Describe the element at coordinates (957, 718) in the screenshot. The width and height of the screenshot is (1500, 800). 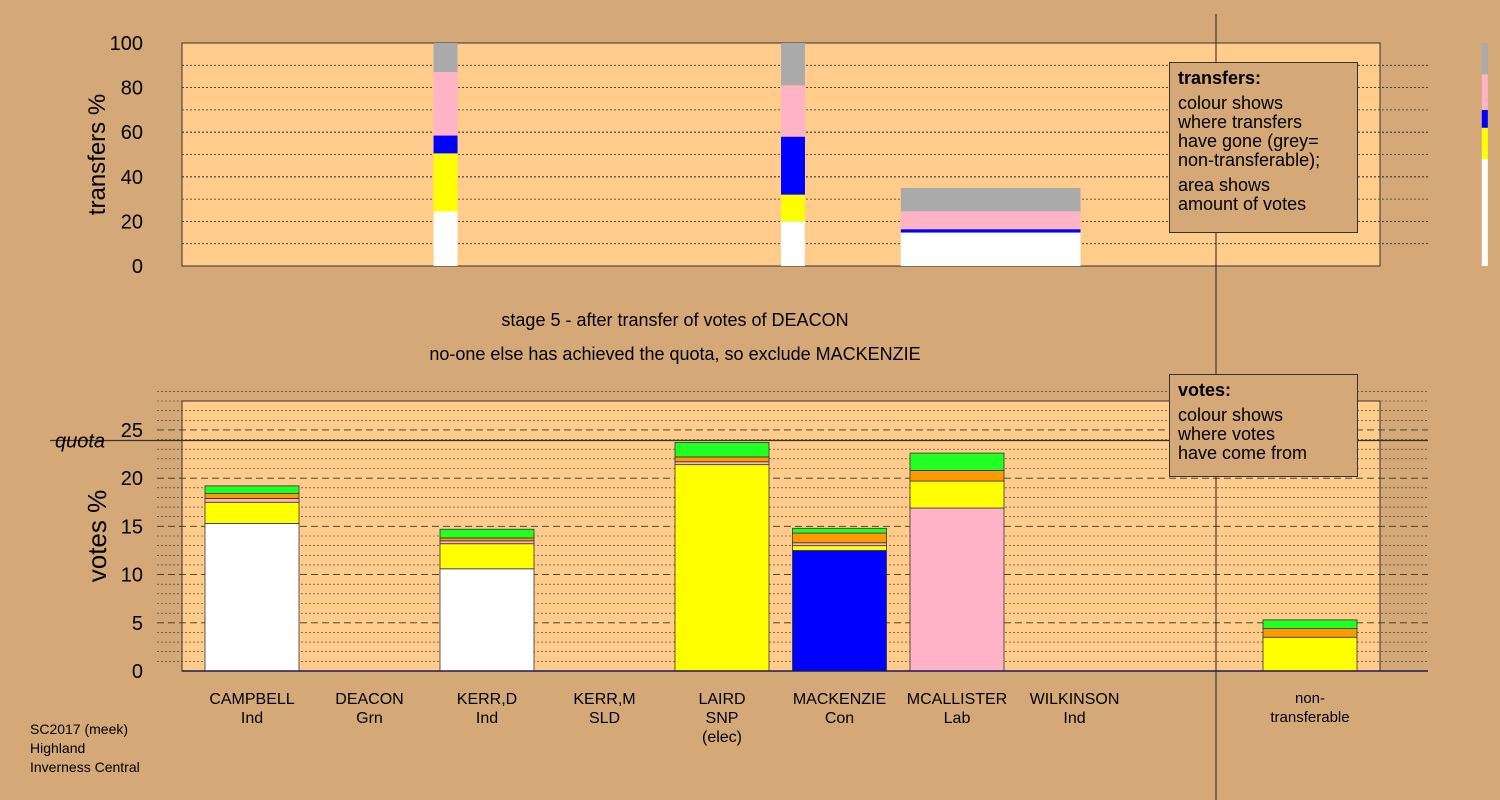
I see `candidate-party-label: Lab` at that location.